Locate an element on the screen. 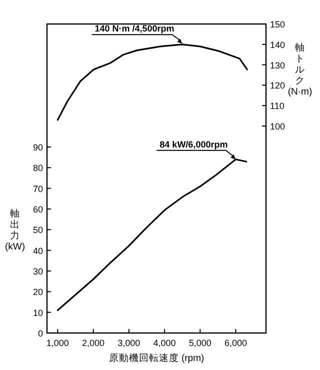  x-tick-label: 2,000 is located at coordinates (93, 343).